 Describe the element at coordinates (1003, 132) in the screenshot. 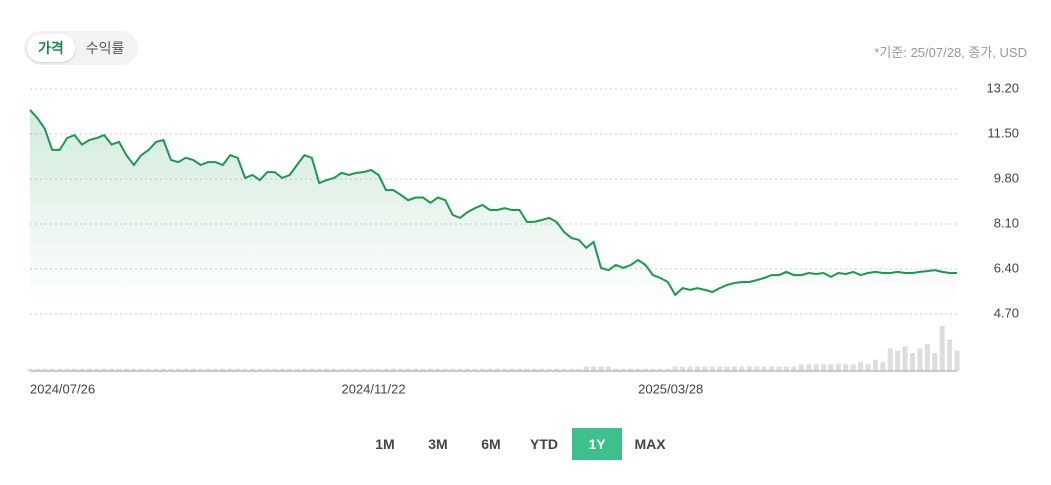

I see `y-tick-label: 11.50` at that location.